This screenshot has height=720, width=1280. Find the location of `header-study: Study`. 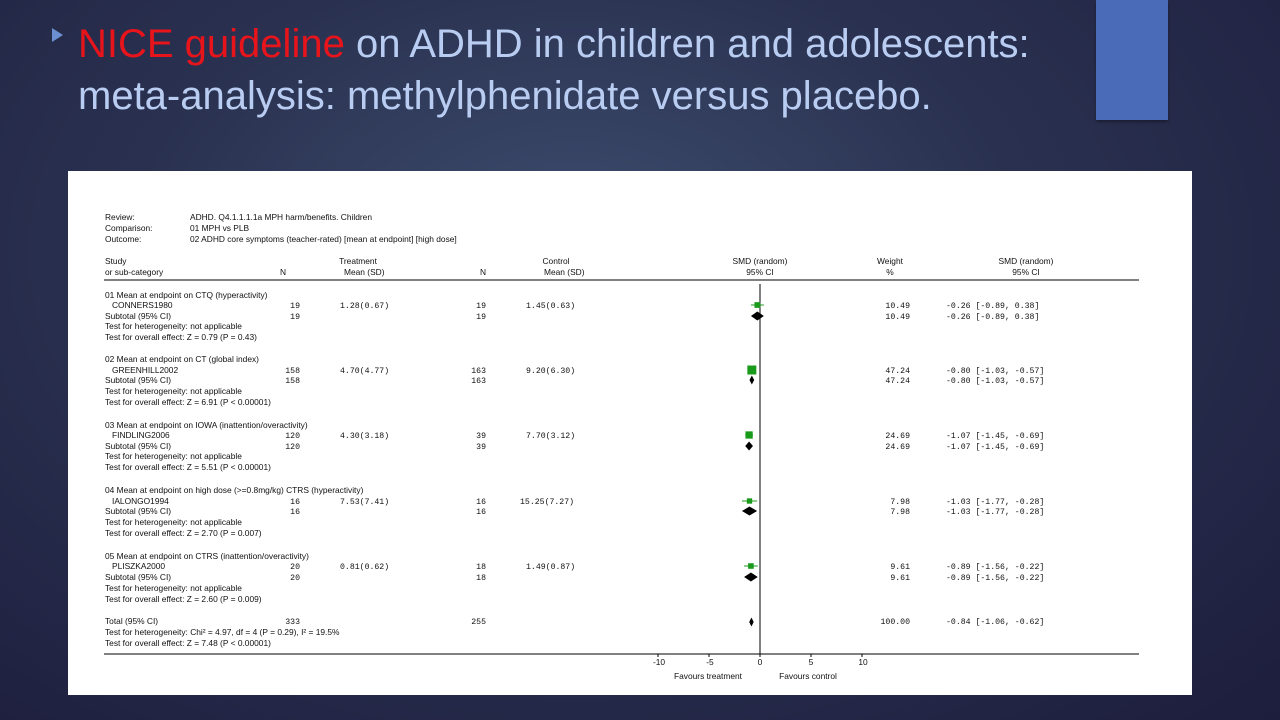

header-study: Study is located at coordinates (116, 261).